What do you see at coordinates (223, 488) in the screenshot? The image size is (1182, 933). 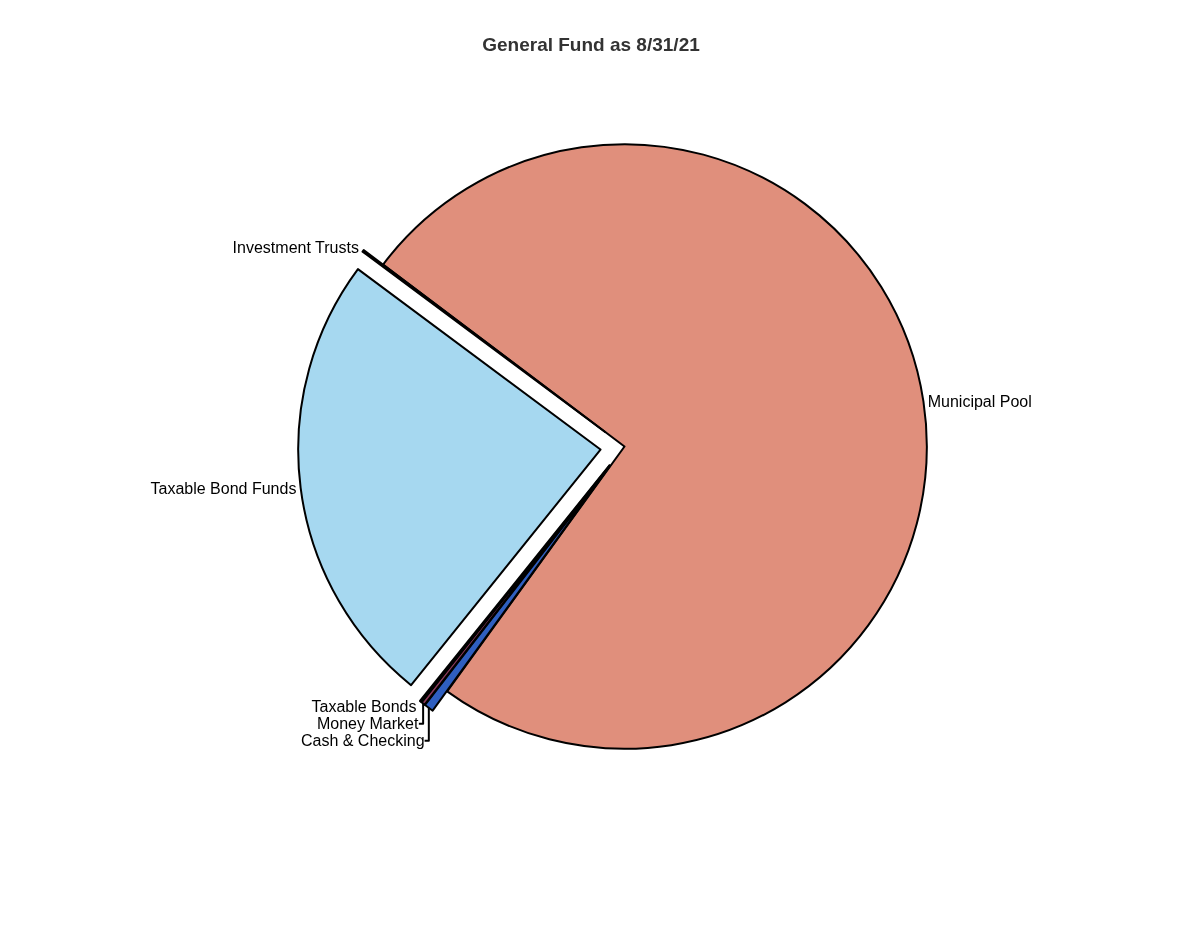 I see `slice-label: Taxable Bond Funds` at bounding box center [223, 488].